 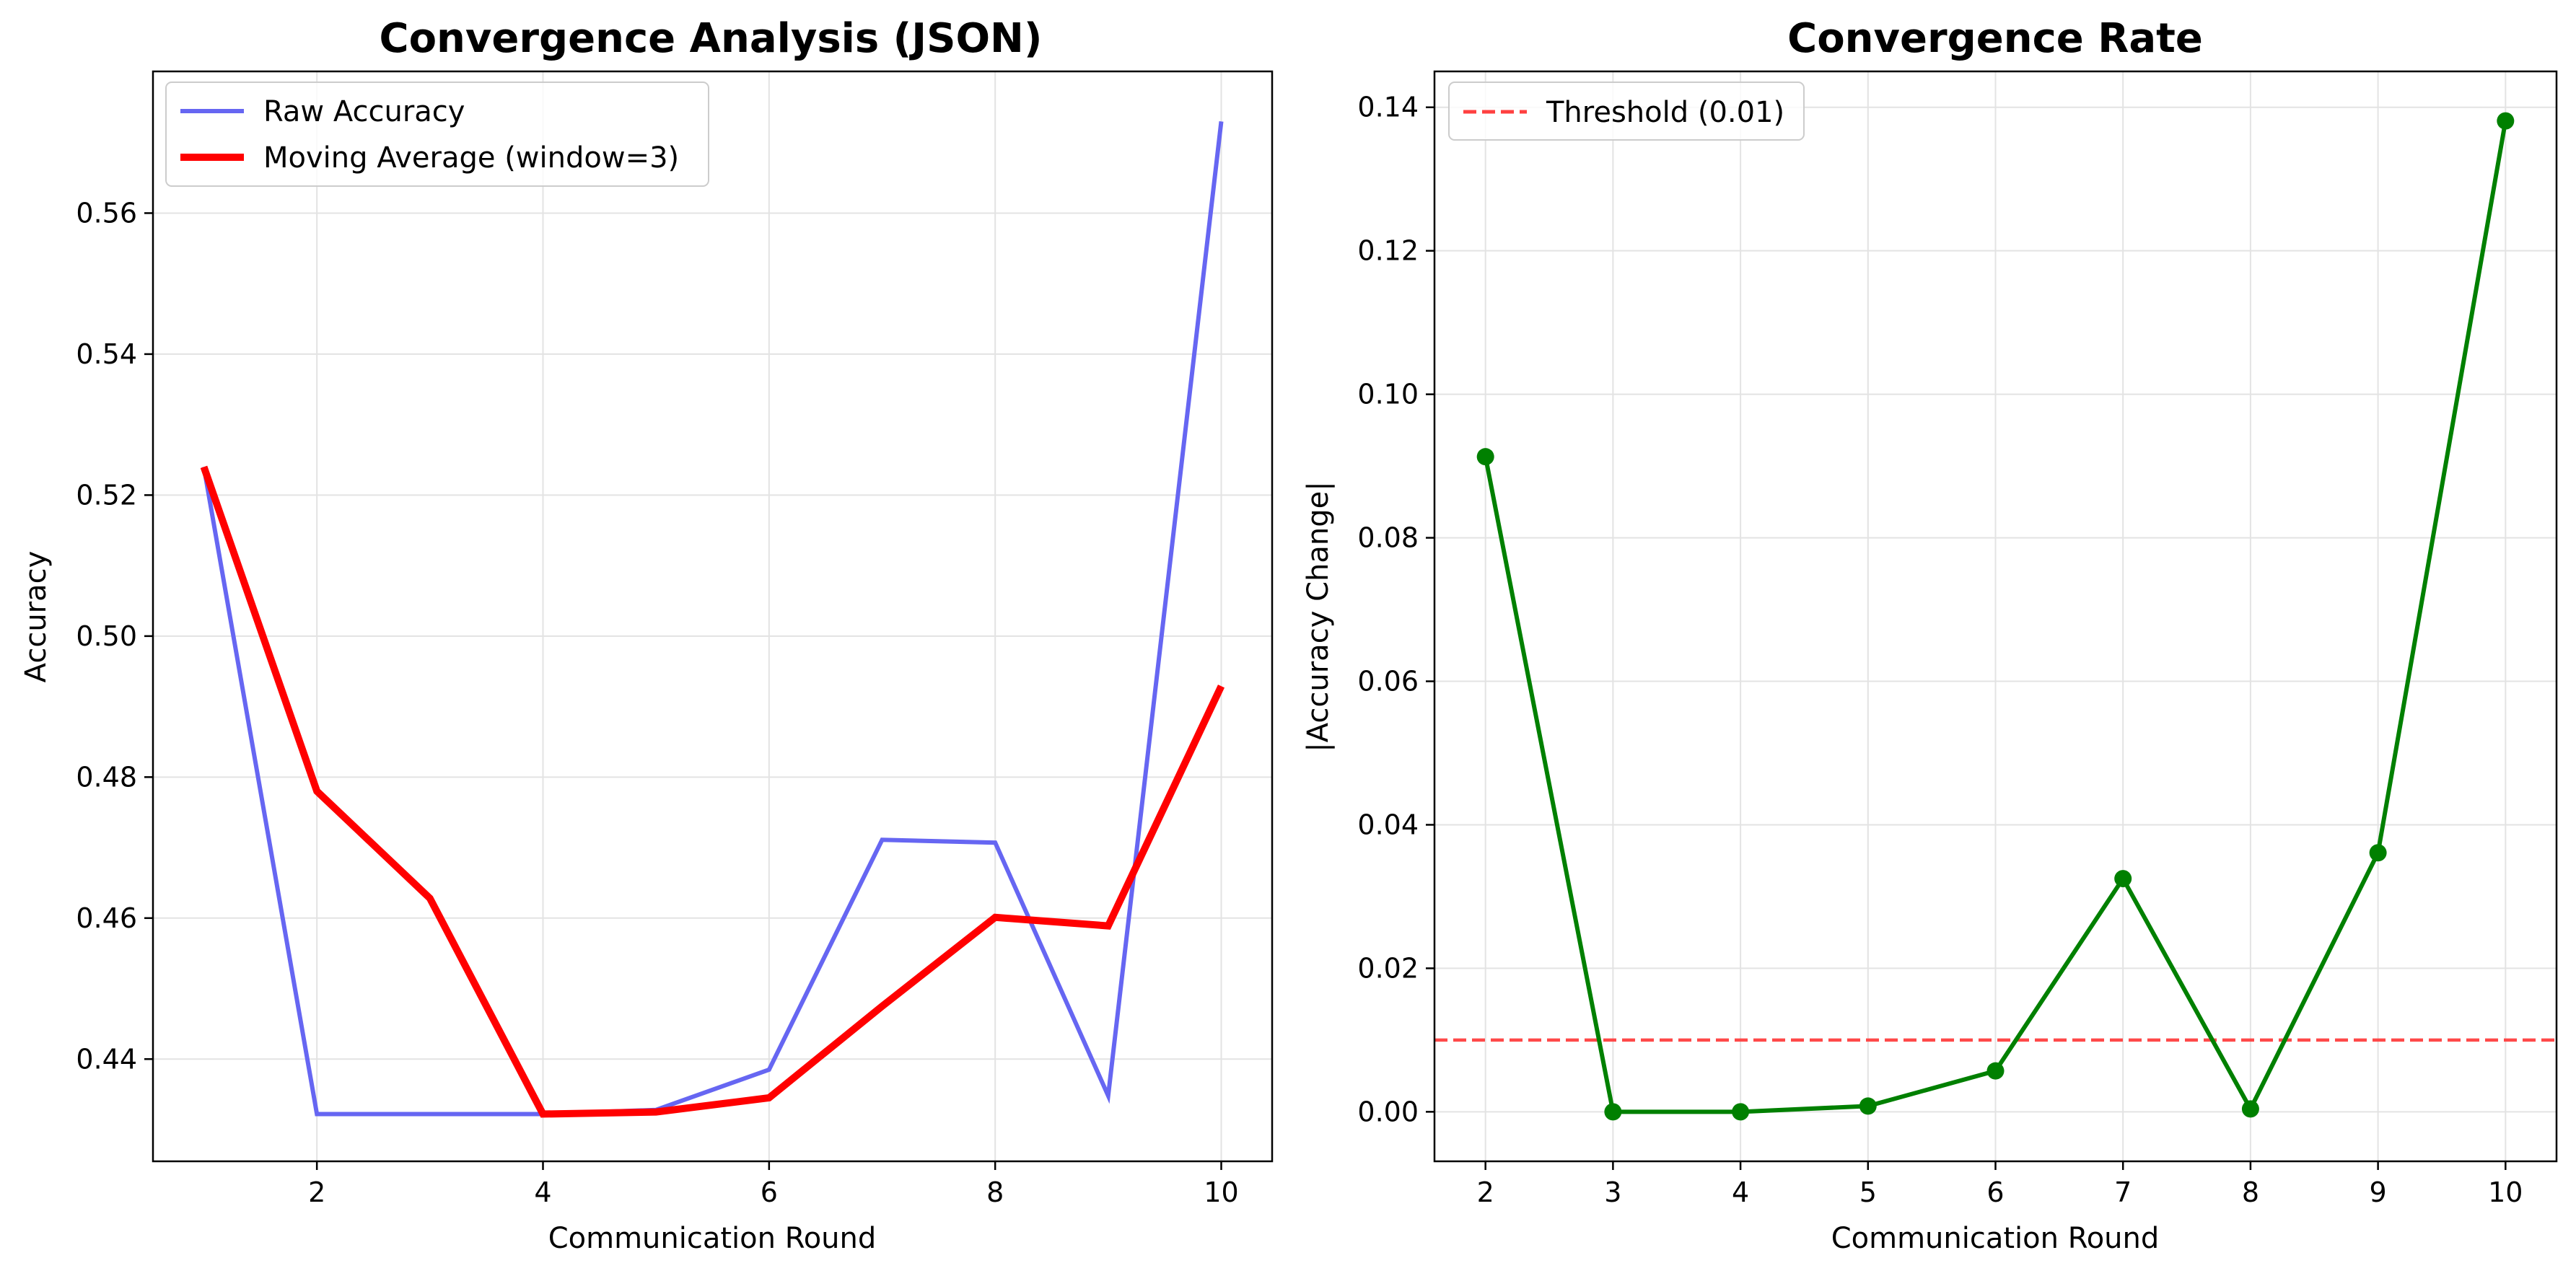 What do you see at coordinates (1388, 825) in the screenshot?
I see `y-tick-label: 0.04` at bounding box center [1388, 825].